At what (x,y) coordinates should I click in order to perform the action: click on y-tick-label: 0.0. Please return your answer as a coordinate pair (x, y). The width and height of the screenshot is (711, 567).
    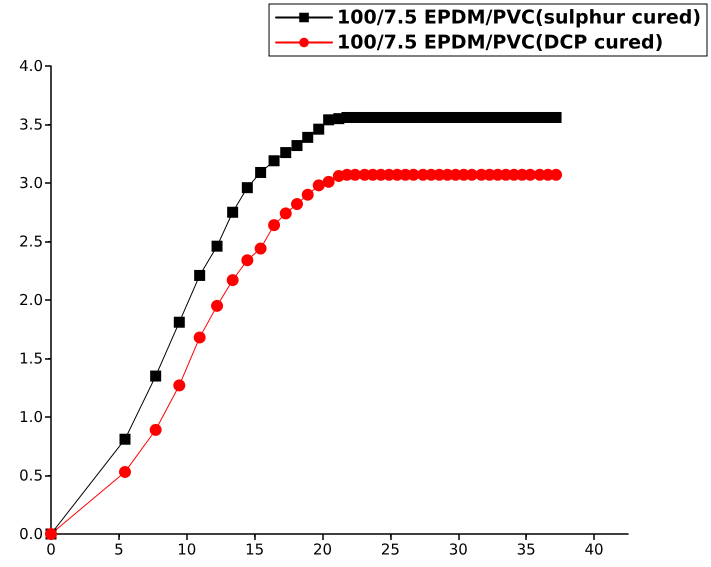
    Looking at the image, I should click on (31, 534).